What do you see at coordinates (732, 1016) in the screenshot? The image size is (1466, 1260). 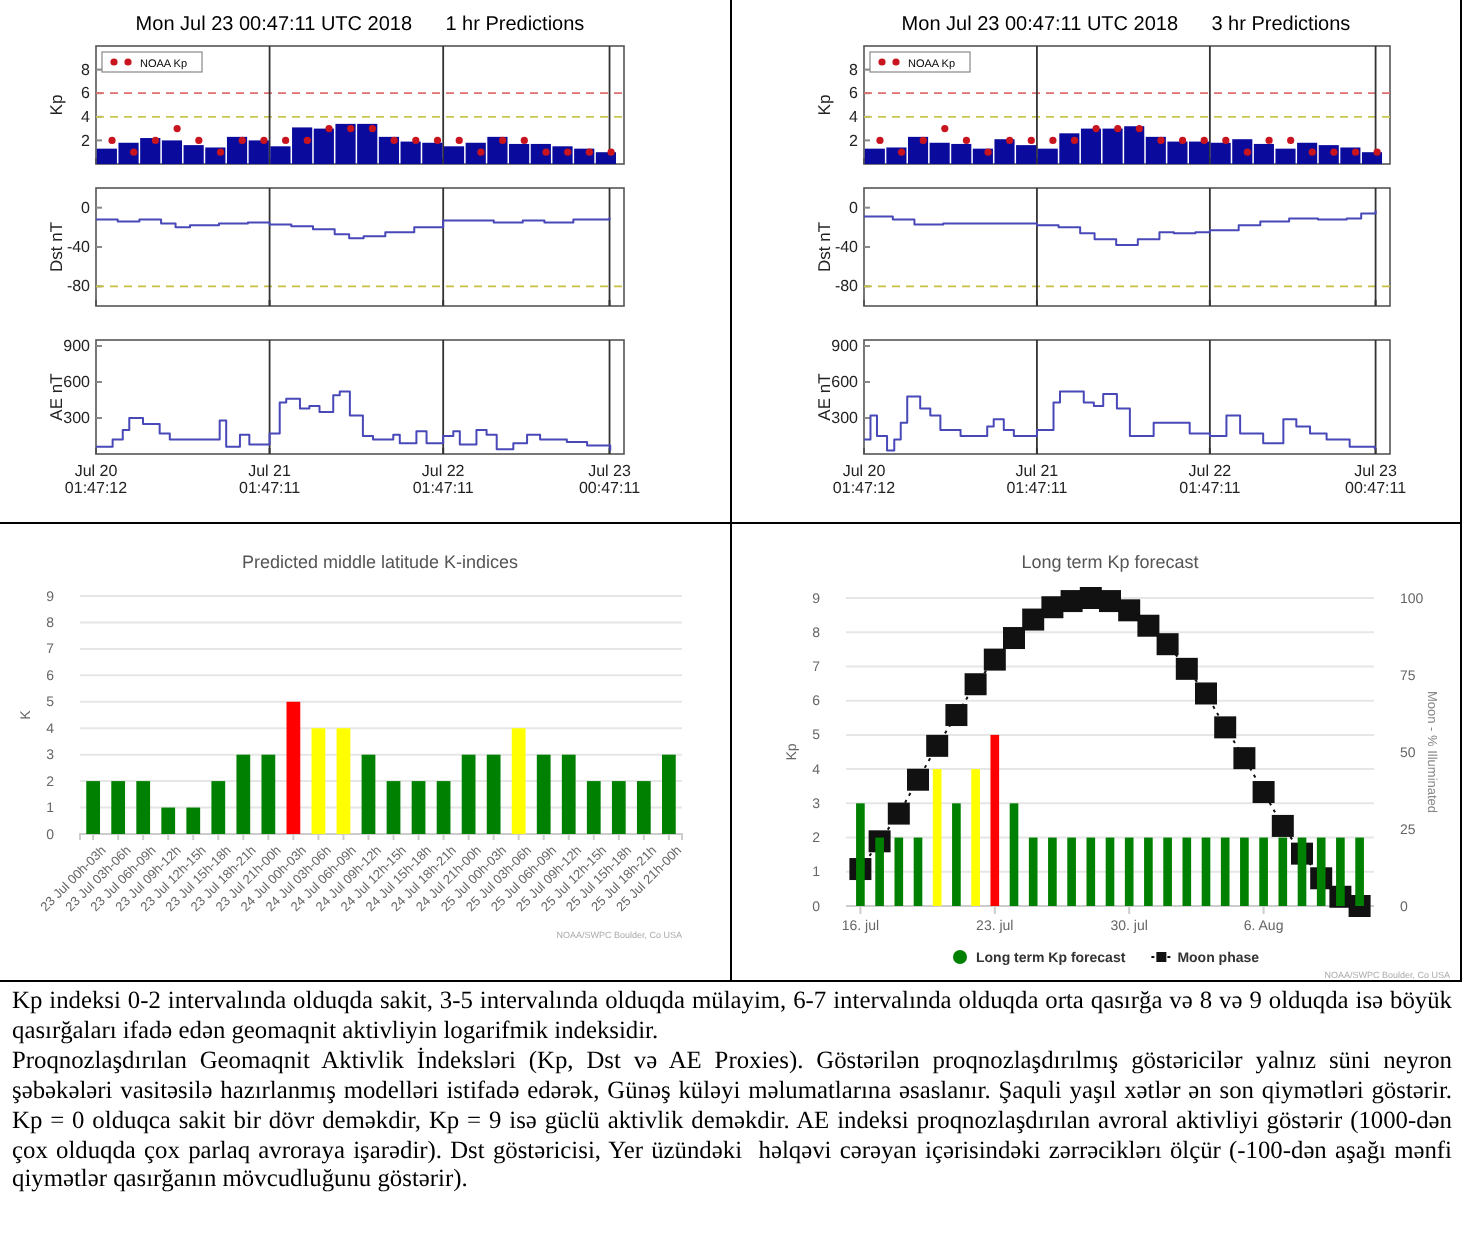 I see `text: Kp indeksi 0-2 intervalında olduqda sakit, 3-5 intervalında olduqda mülayim, 6-7 intervalında olduqda orta qasırğa və 8 və 9 olduqda isə böyük qasırğaları ifadə edən geomaqnit aktivliyin logarifmik indeksidir.` at bounding box center [732, 1016].